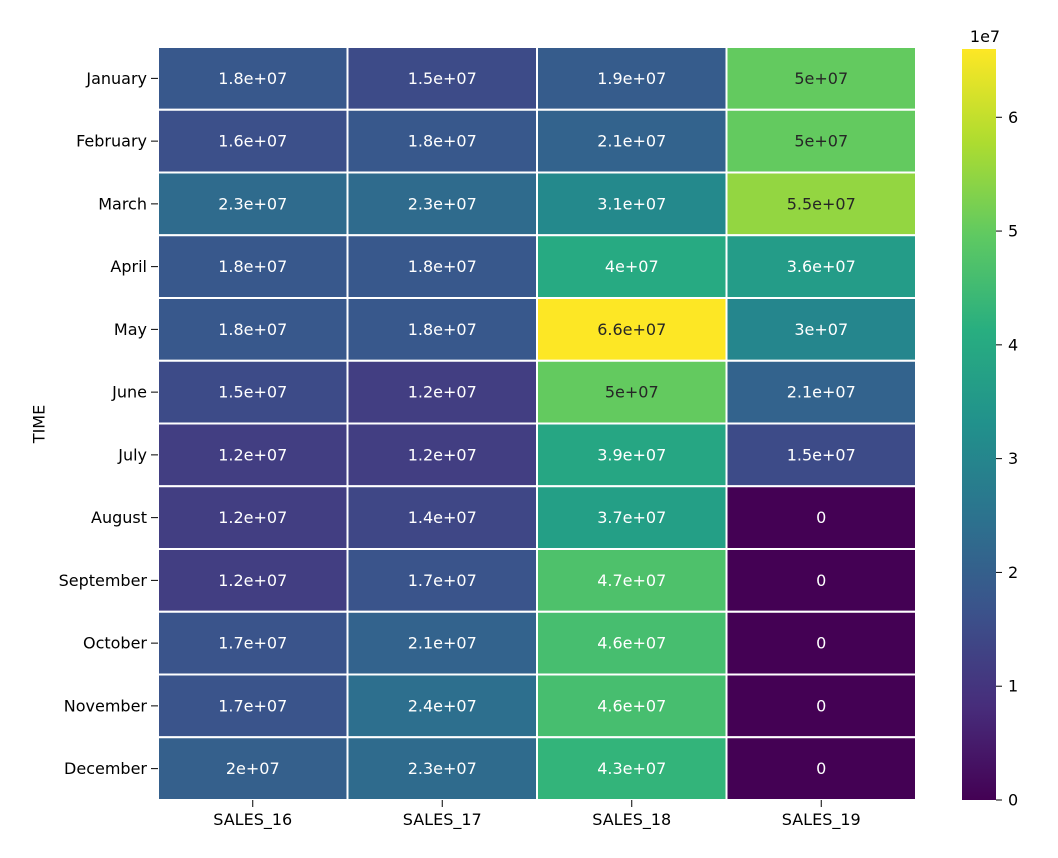  Describe the element at coordinates (1013, 231) in the screenshot. I see `colorbar-tick-label: 5` at that location.